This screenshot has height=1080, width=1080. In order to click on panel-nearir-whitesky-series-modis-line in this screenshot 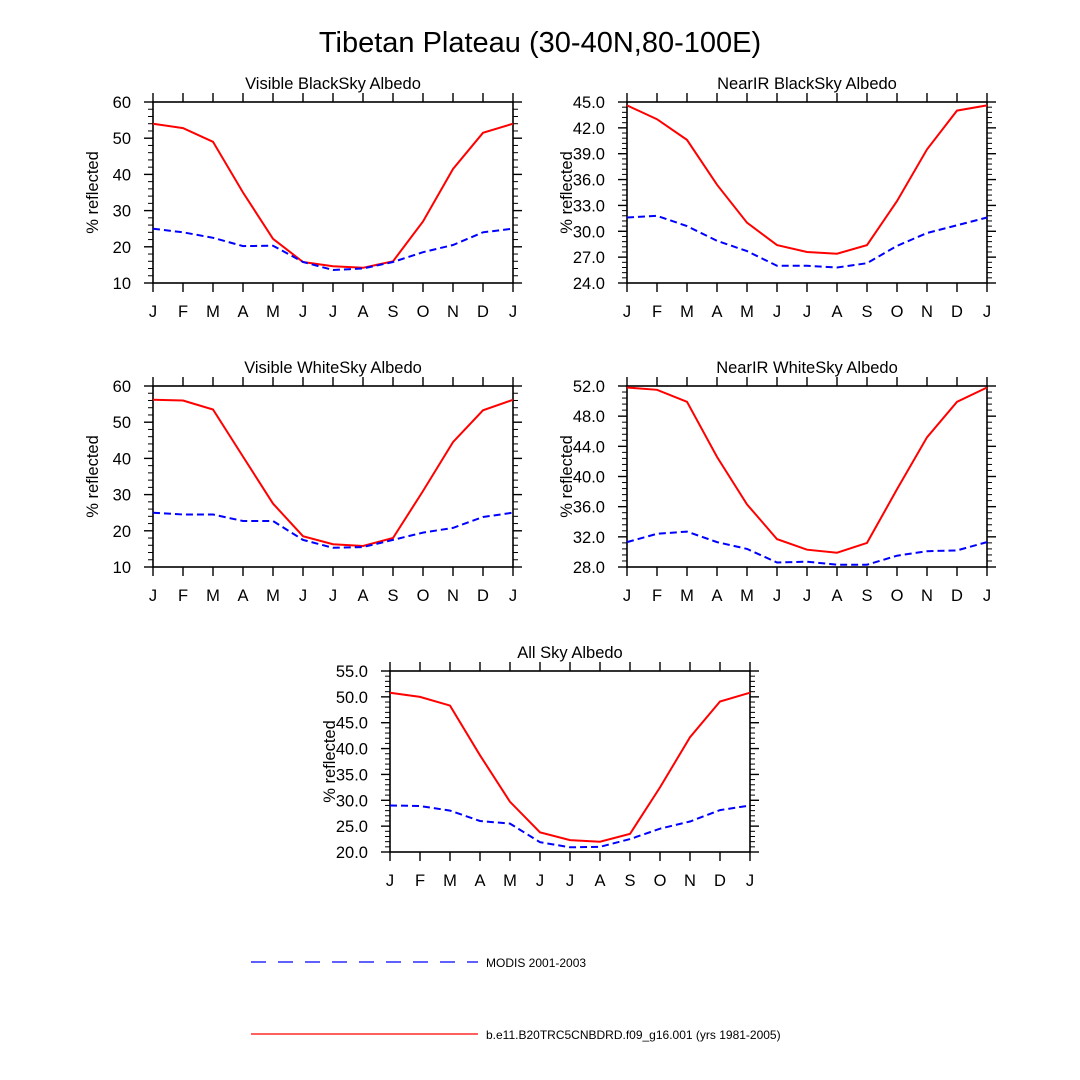, I will do `click(807, 548)`.